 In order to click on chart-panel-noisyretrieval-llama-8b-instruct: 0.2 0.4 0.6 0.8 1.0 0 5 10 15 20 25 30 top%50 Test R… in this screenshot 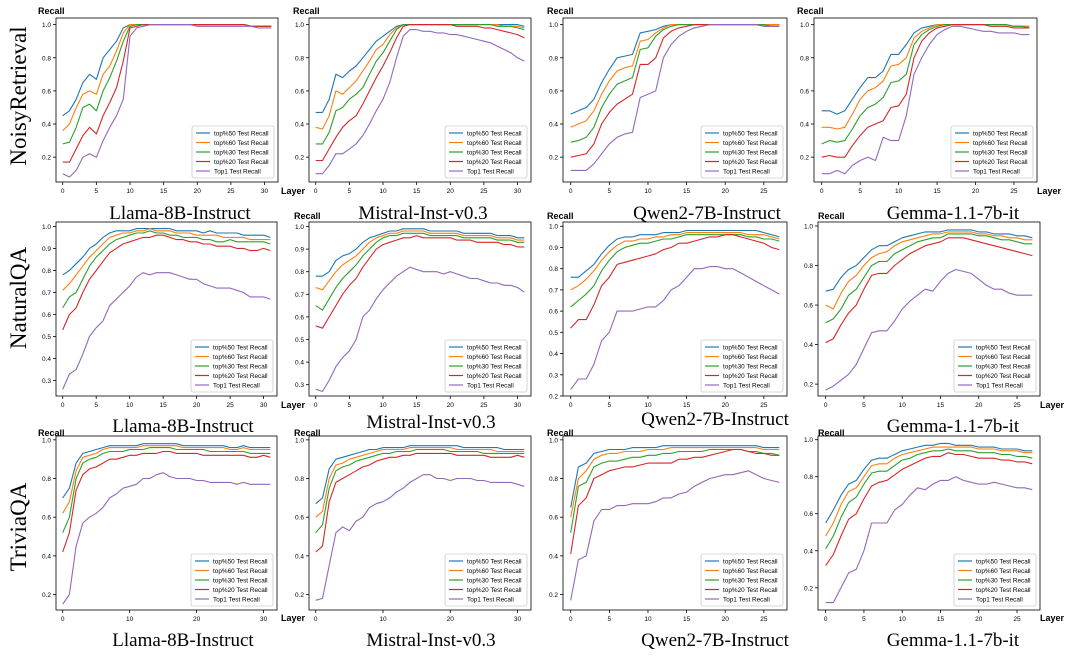, I will do `click(172, 115)`.